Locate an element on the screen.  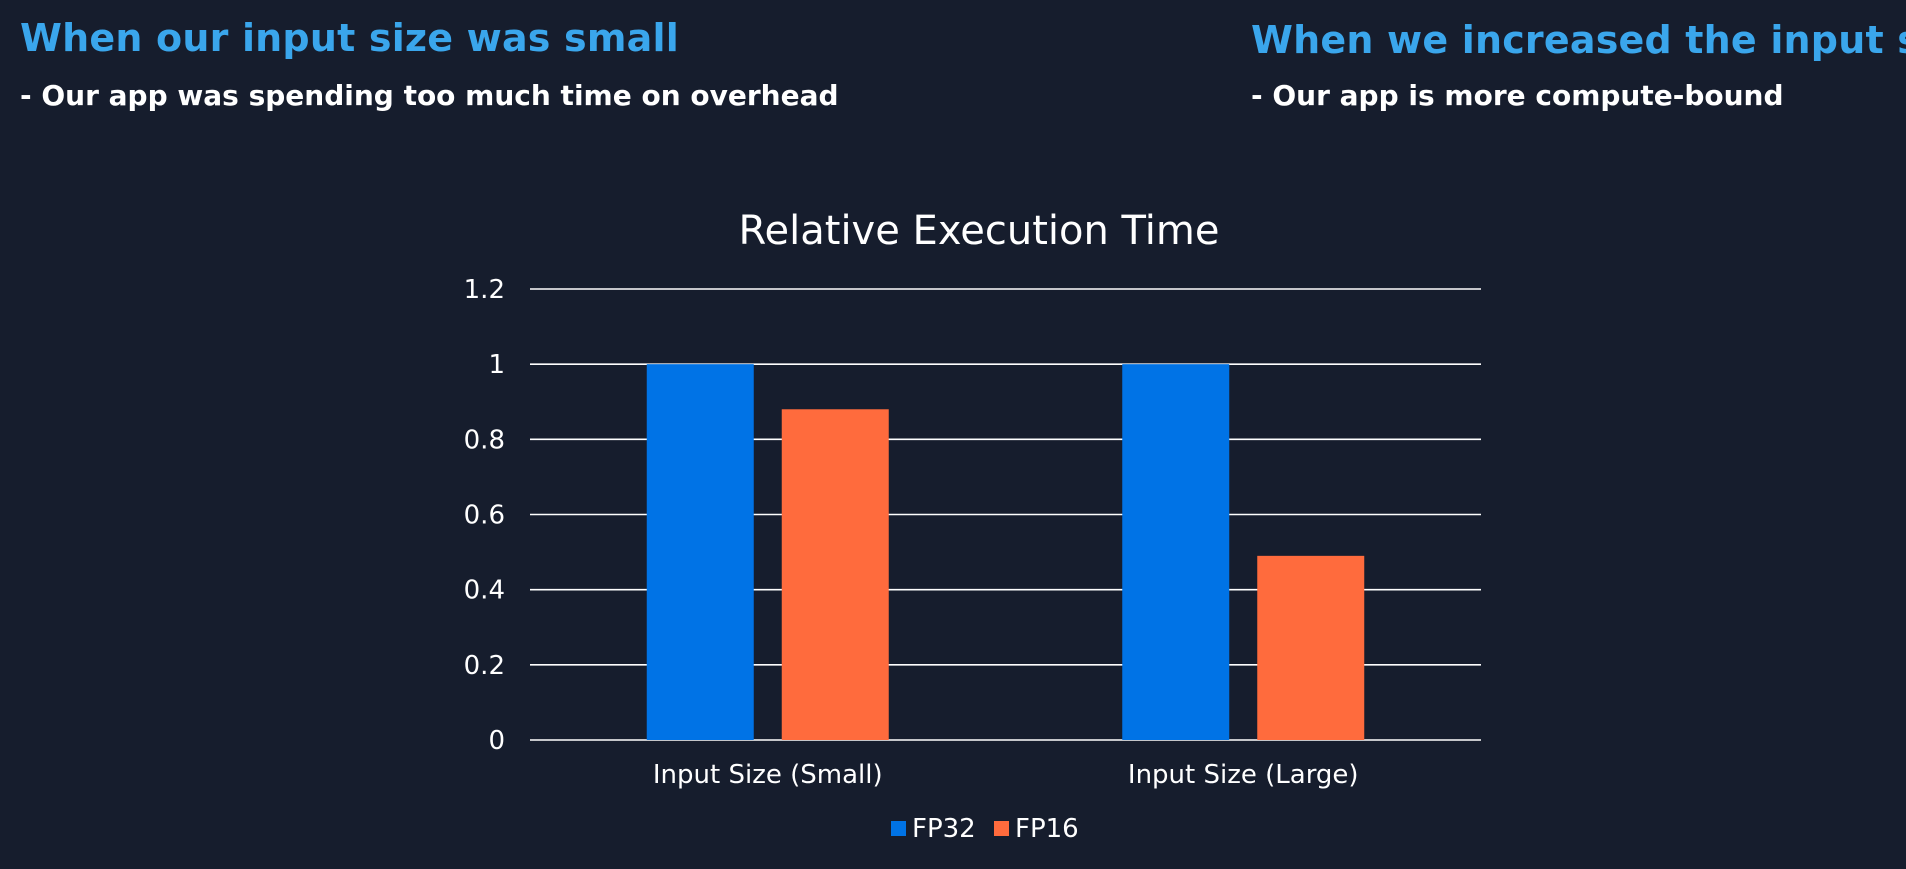
right-subheading: - Our app is more compute-bound is located at coordinates (1517, 95).